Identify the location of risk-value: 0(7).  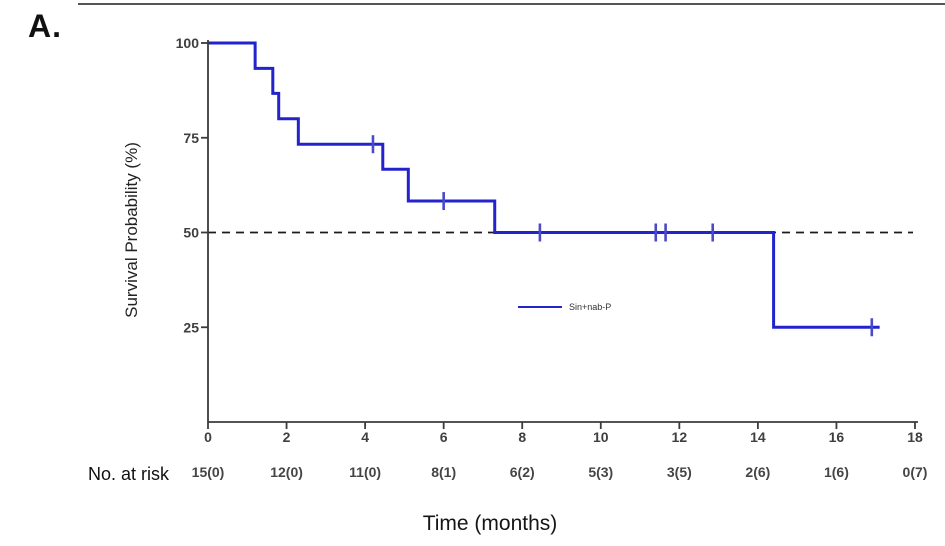
(915, 472).